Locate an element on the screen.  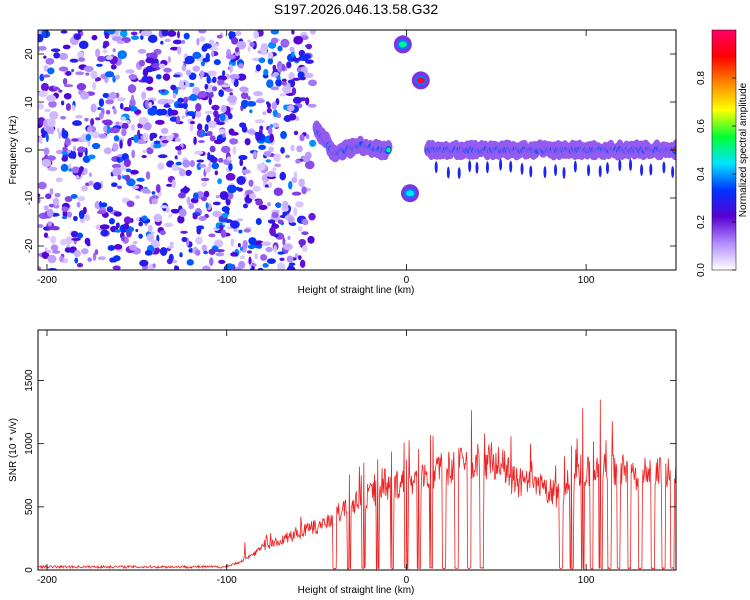
y-bottom-tick-label: 1000 is located at coordinates (29, 443).